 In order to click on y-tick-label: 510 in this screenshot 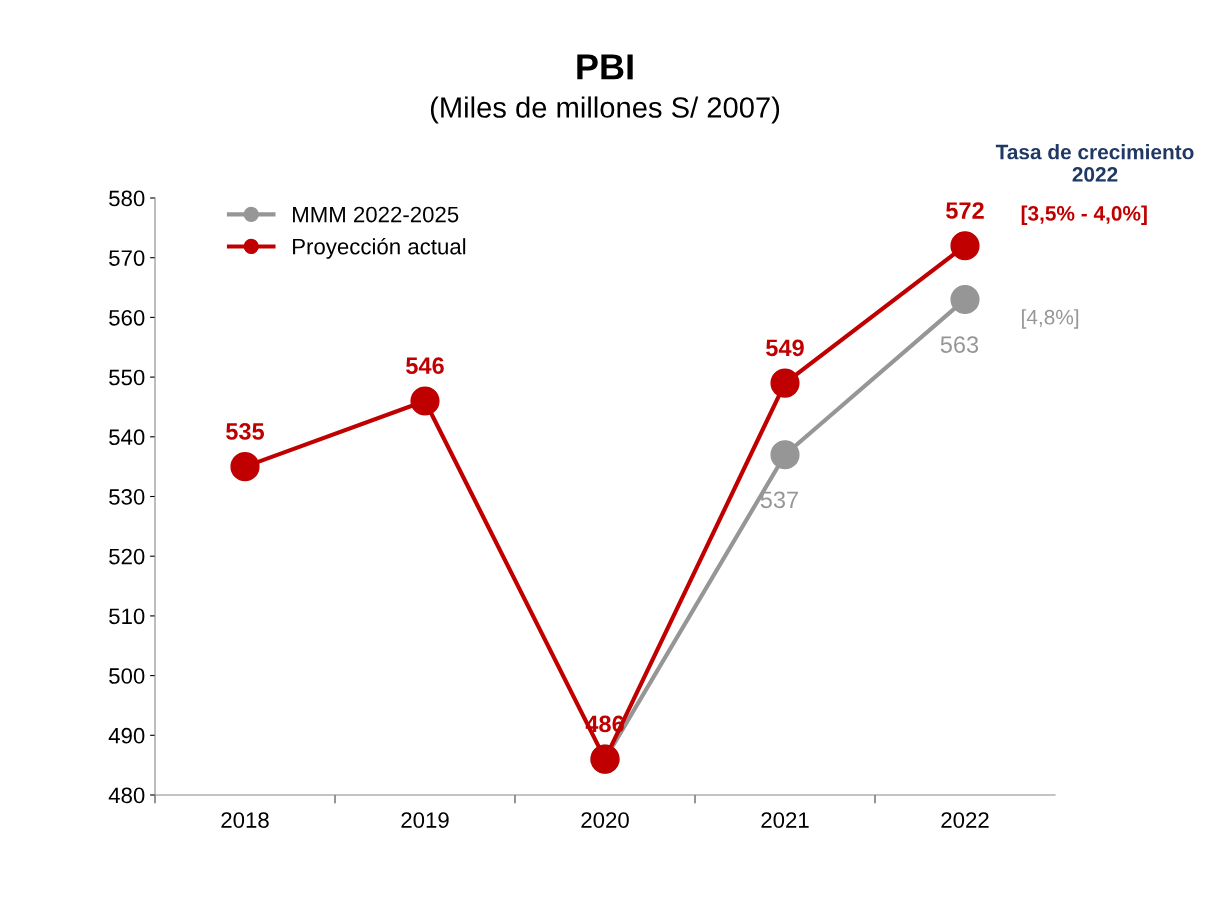, I will do `click(127, 616)`.